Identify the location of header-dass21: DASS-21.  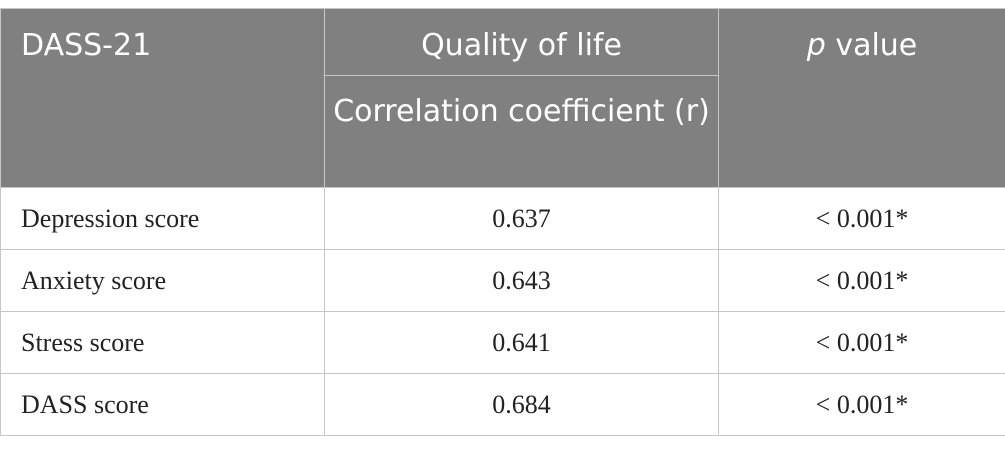
(162, 98).